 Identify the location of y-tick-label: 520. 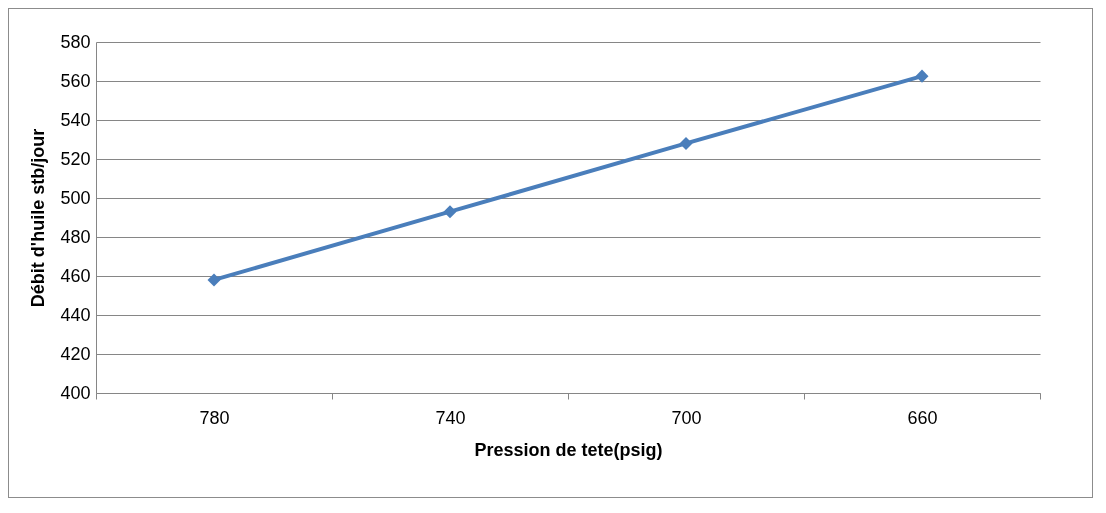
(75, 158).